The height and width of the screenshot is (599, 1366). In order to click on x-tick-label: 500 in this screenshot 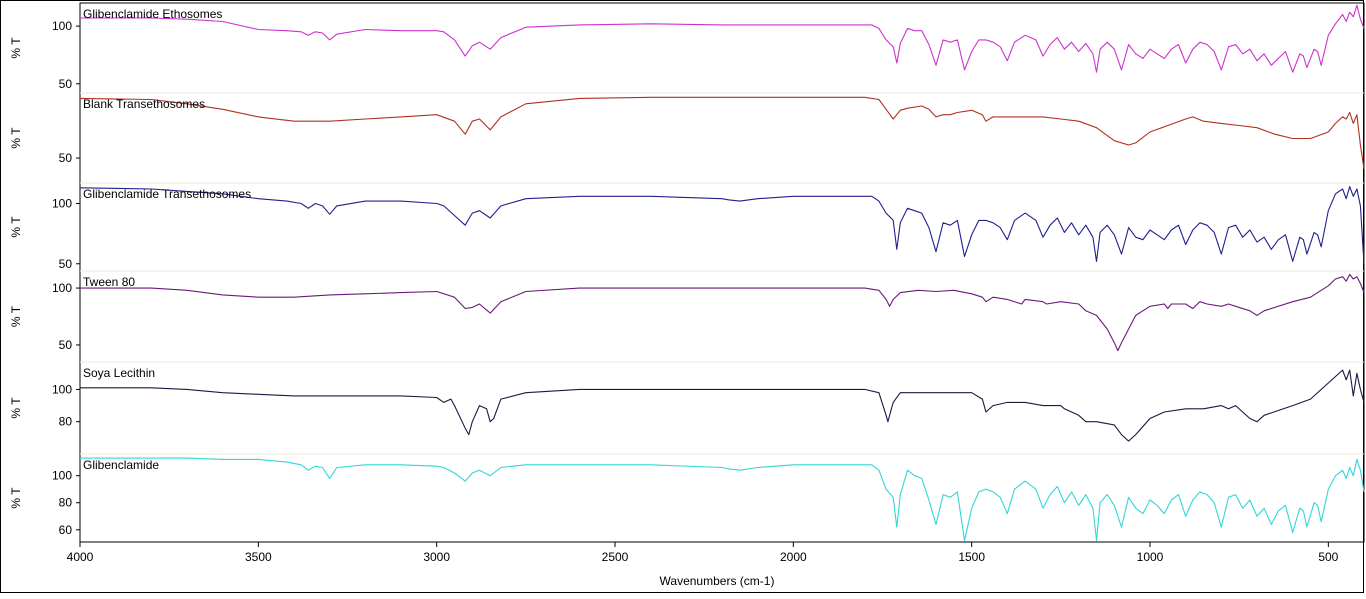, I will do `click(1328, 557)`.